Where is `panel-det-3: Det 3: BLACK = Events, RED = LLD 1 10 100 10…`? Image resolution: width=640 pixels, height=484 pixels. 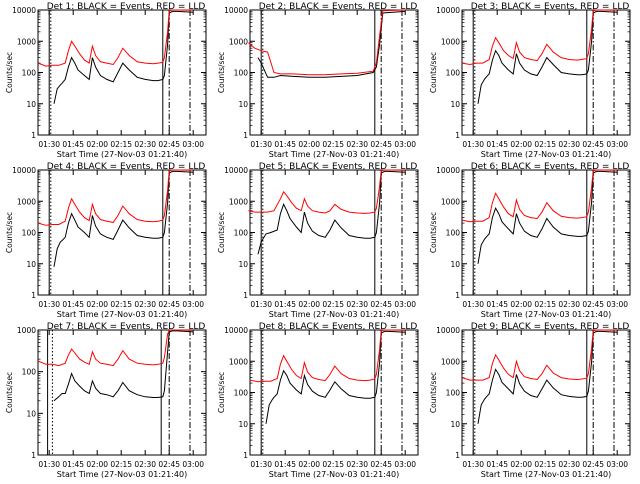 panel-det-3: Det 3: BLACK = Events, RED = LLD 1 10 100 10… is located at coordinates (530, 80).